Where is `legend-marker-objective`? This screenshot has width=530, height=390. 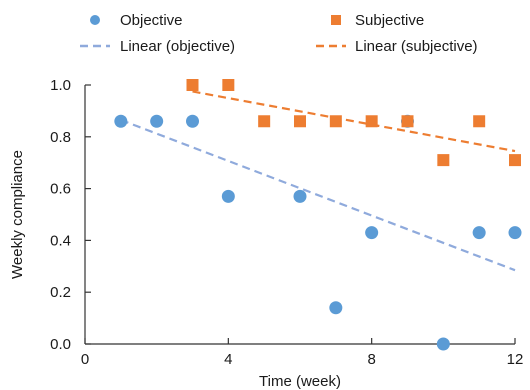
legend-marker-objective is located at coordinates (95, 20).